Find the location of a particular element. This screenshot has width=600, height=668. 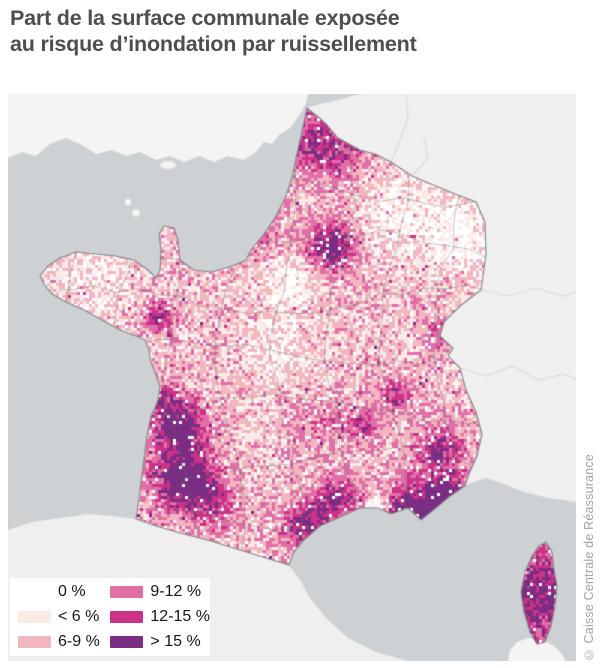

legend-item-label: 12-15 % is located at coordinates (180, 616).